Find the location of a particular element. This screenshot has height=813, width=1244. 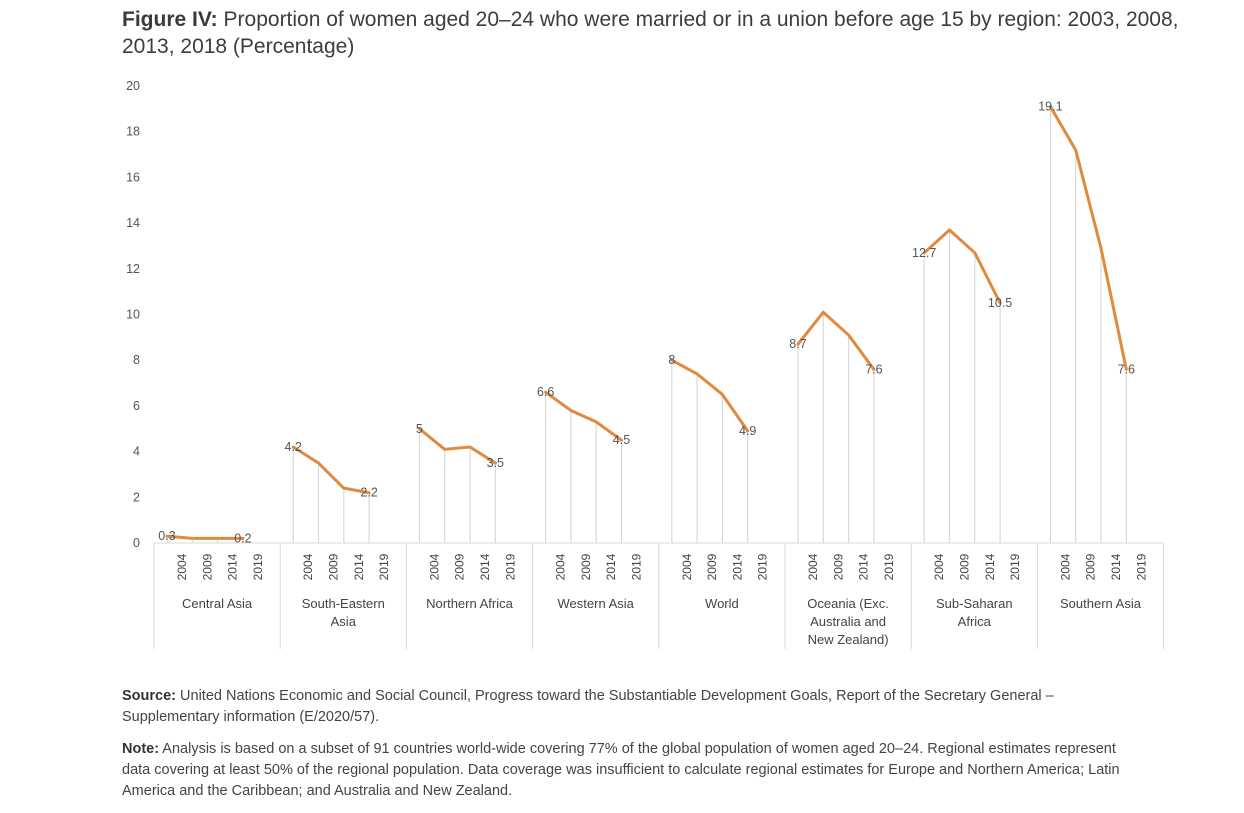

category-label: Western Asia is located at coordinates (596, 603).